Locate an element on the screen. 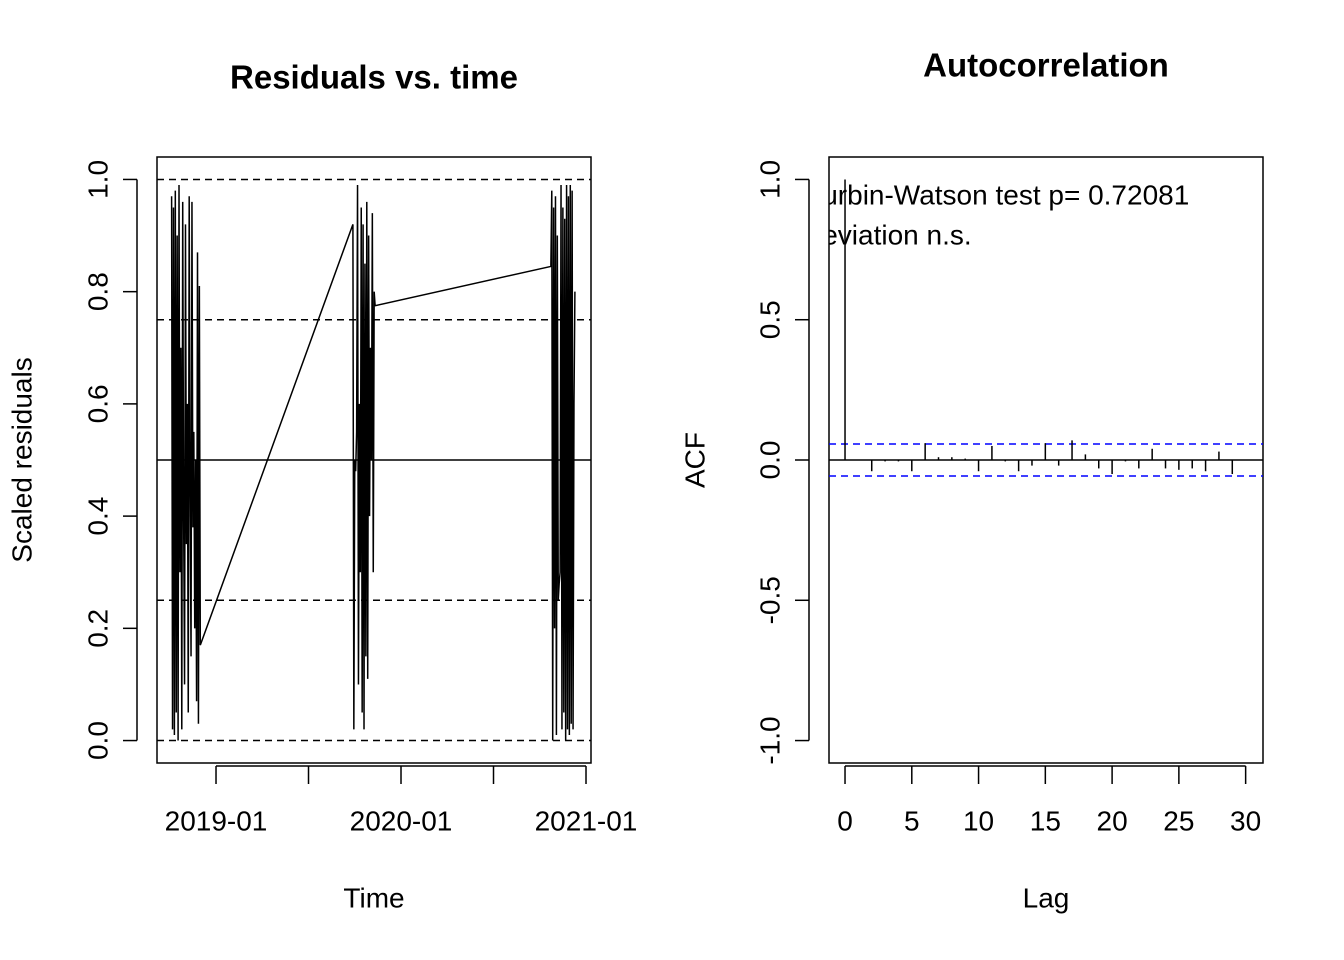  y-tick-label: 0.2 is located at coordinates (97, 628).